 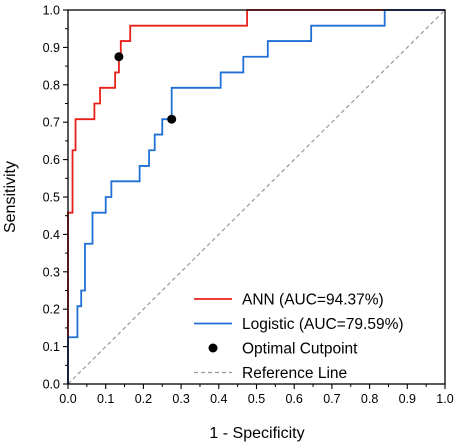 I want to click on y-tick-label: 0.3, so click(x=51, y=272).